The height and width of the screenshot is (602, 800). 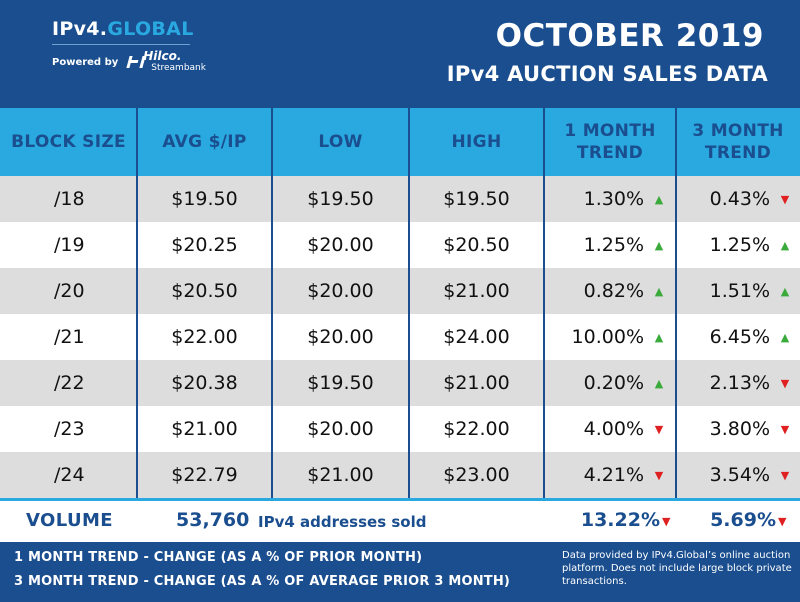 What do you see at coordinates (129, 61) in the screenshot?
I see `powered-by: Powered by Hilco. Streambank` at bounding box center [129, 61].